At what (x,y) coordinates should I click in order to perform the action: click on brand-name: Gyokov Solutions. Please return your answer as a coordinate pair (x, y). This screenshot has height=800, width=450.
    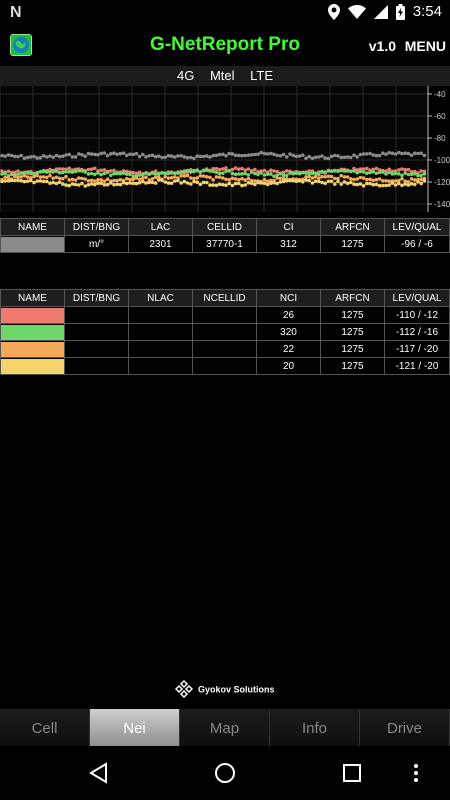
    Looking at the image, I should click on (236, 689).